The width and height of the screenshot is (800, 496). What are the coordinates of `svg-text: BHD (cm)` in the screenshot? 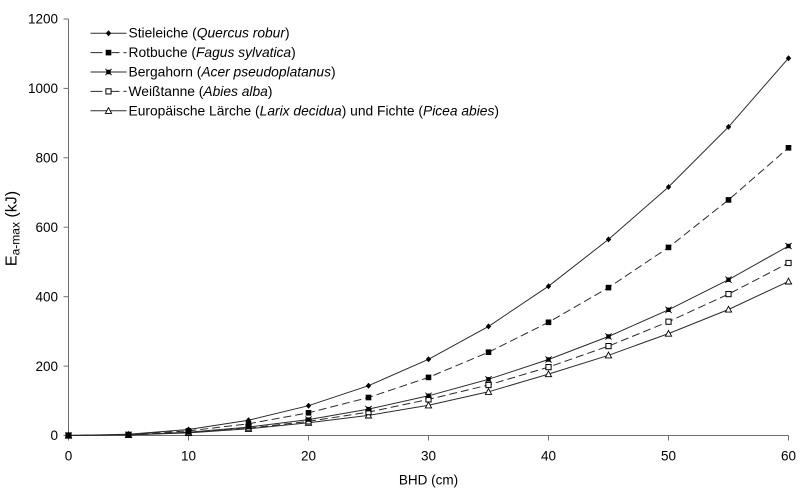 It's located at (428, 479).